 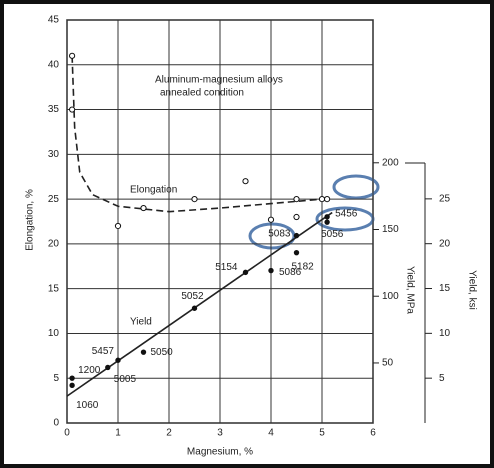 I want to click on y2-tick-label: 200, so click(x=390, y=162).